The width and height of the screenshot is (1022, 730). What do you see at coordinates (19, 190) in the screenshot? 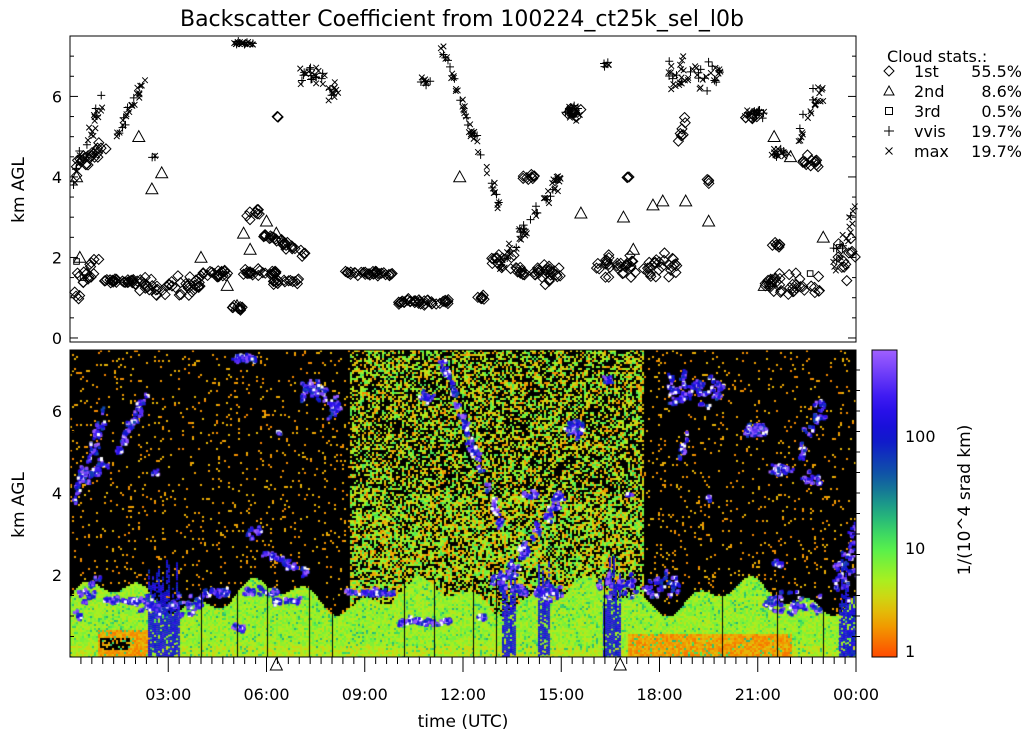
I see `top-y-axis-label: km AGL` at bounding box center [19, 190].